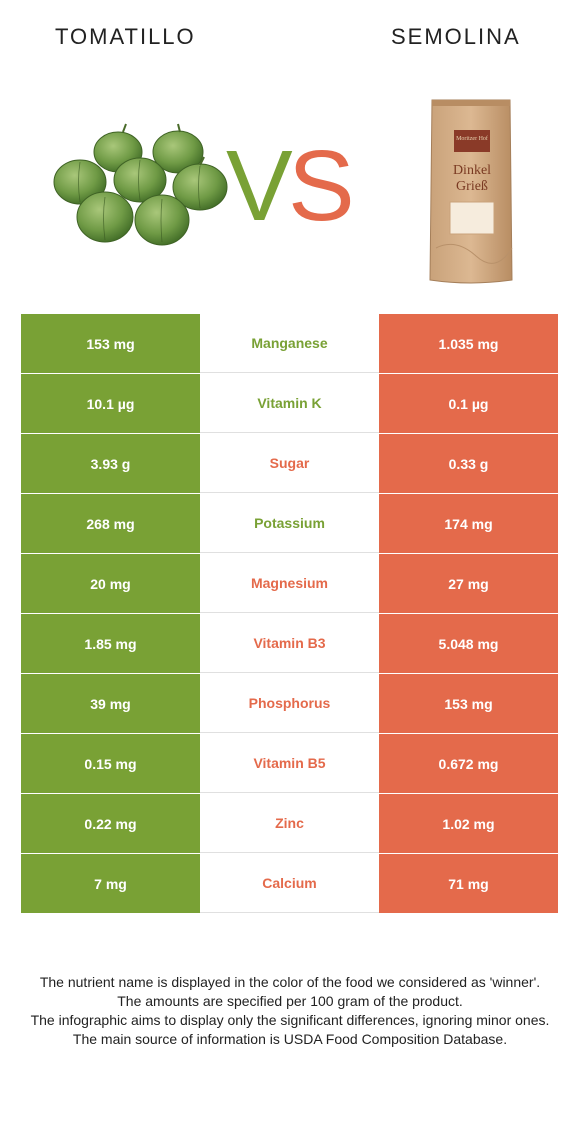 The height and width of the screenshot is (1144, 580). What do you see at coordinates (125, 36) in the screenshot?
I see `left-food-title: TOMATILLO` at bounding box center [125, 36].